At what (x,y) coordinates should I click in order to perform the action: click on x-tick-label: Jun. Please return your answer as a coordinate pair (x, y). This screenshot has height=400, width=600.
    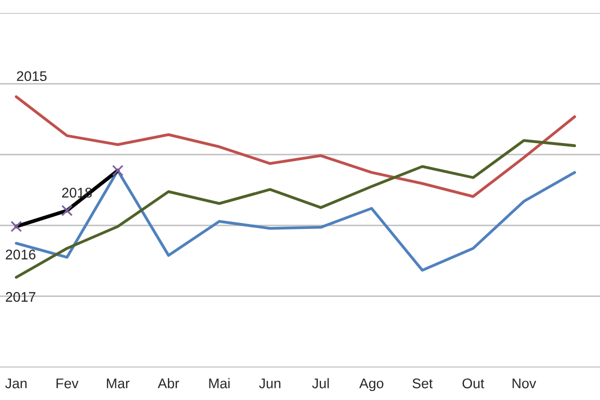
    Looking at the image, I should click on (269, 383).